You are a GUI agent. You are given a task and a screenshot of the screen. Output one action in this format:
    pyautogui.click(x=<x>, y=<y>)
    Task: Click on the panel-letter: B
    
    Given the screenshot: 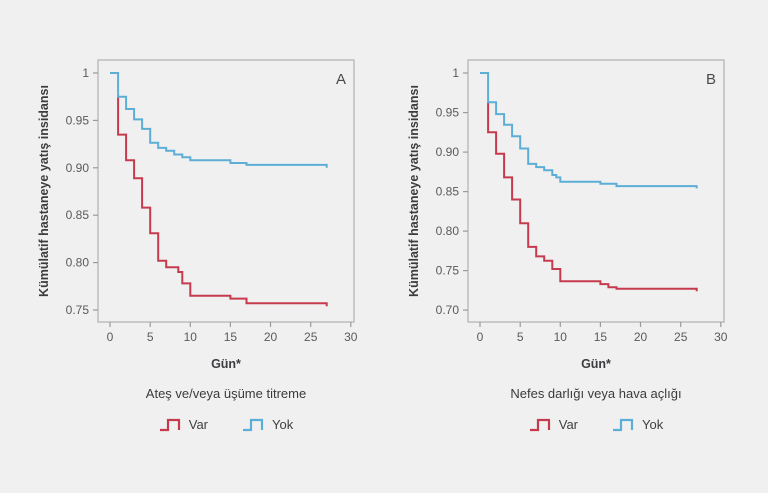 What is the action you would take?
    pyautogui.click(x=711, y=79)
    